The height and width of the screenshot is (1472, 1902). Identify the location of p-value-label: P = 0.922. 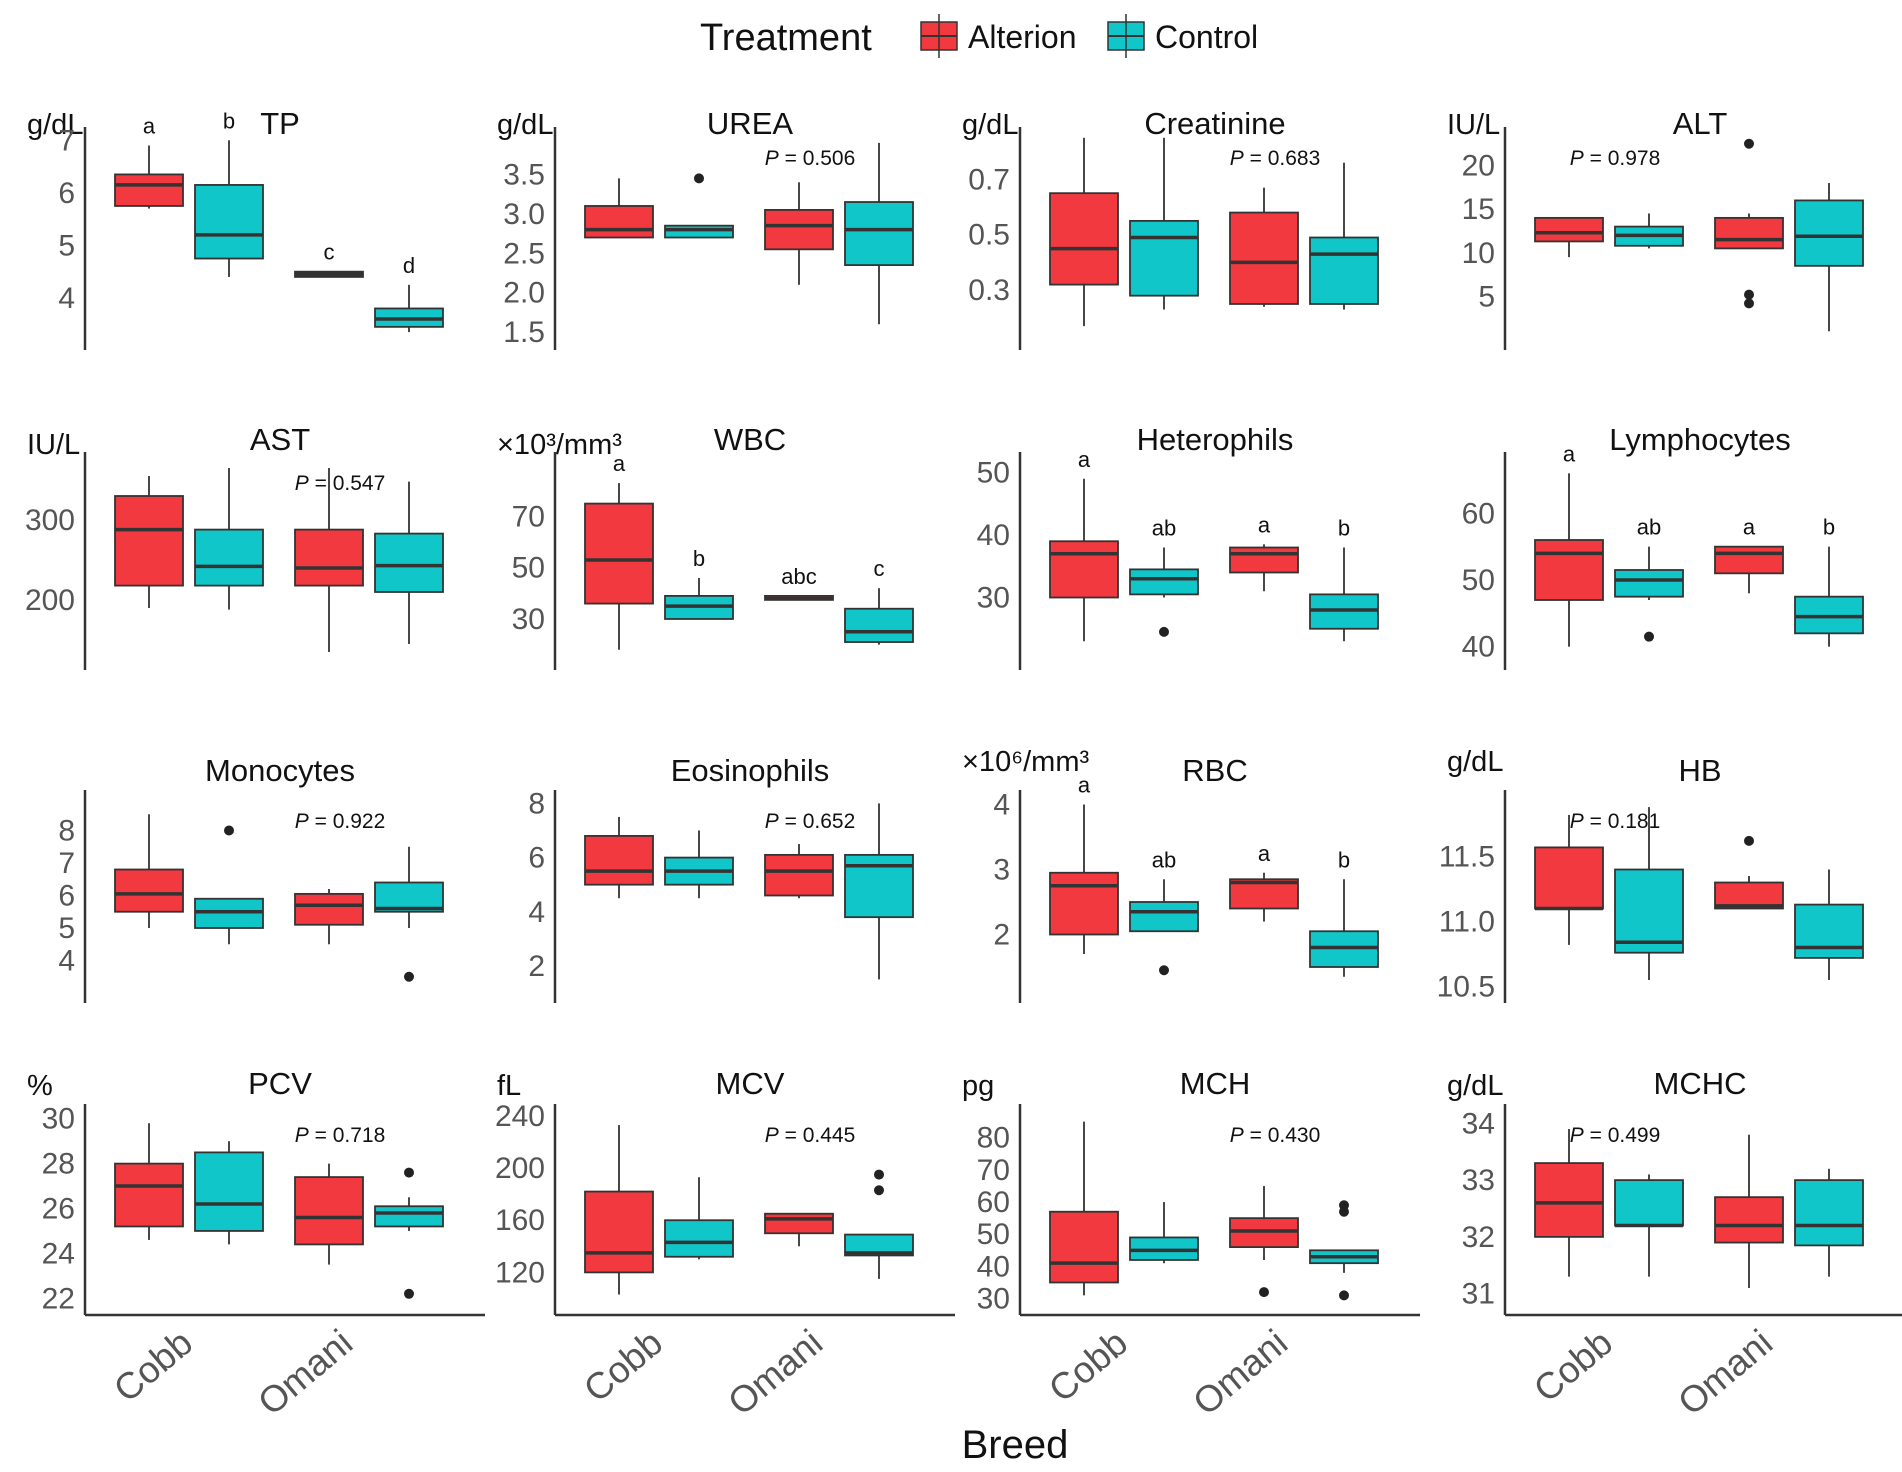
(340, 821).